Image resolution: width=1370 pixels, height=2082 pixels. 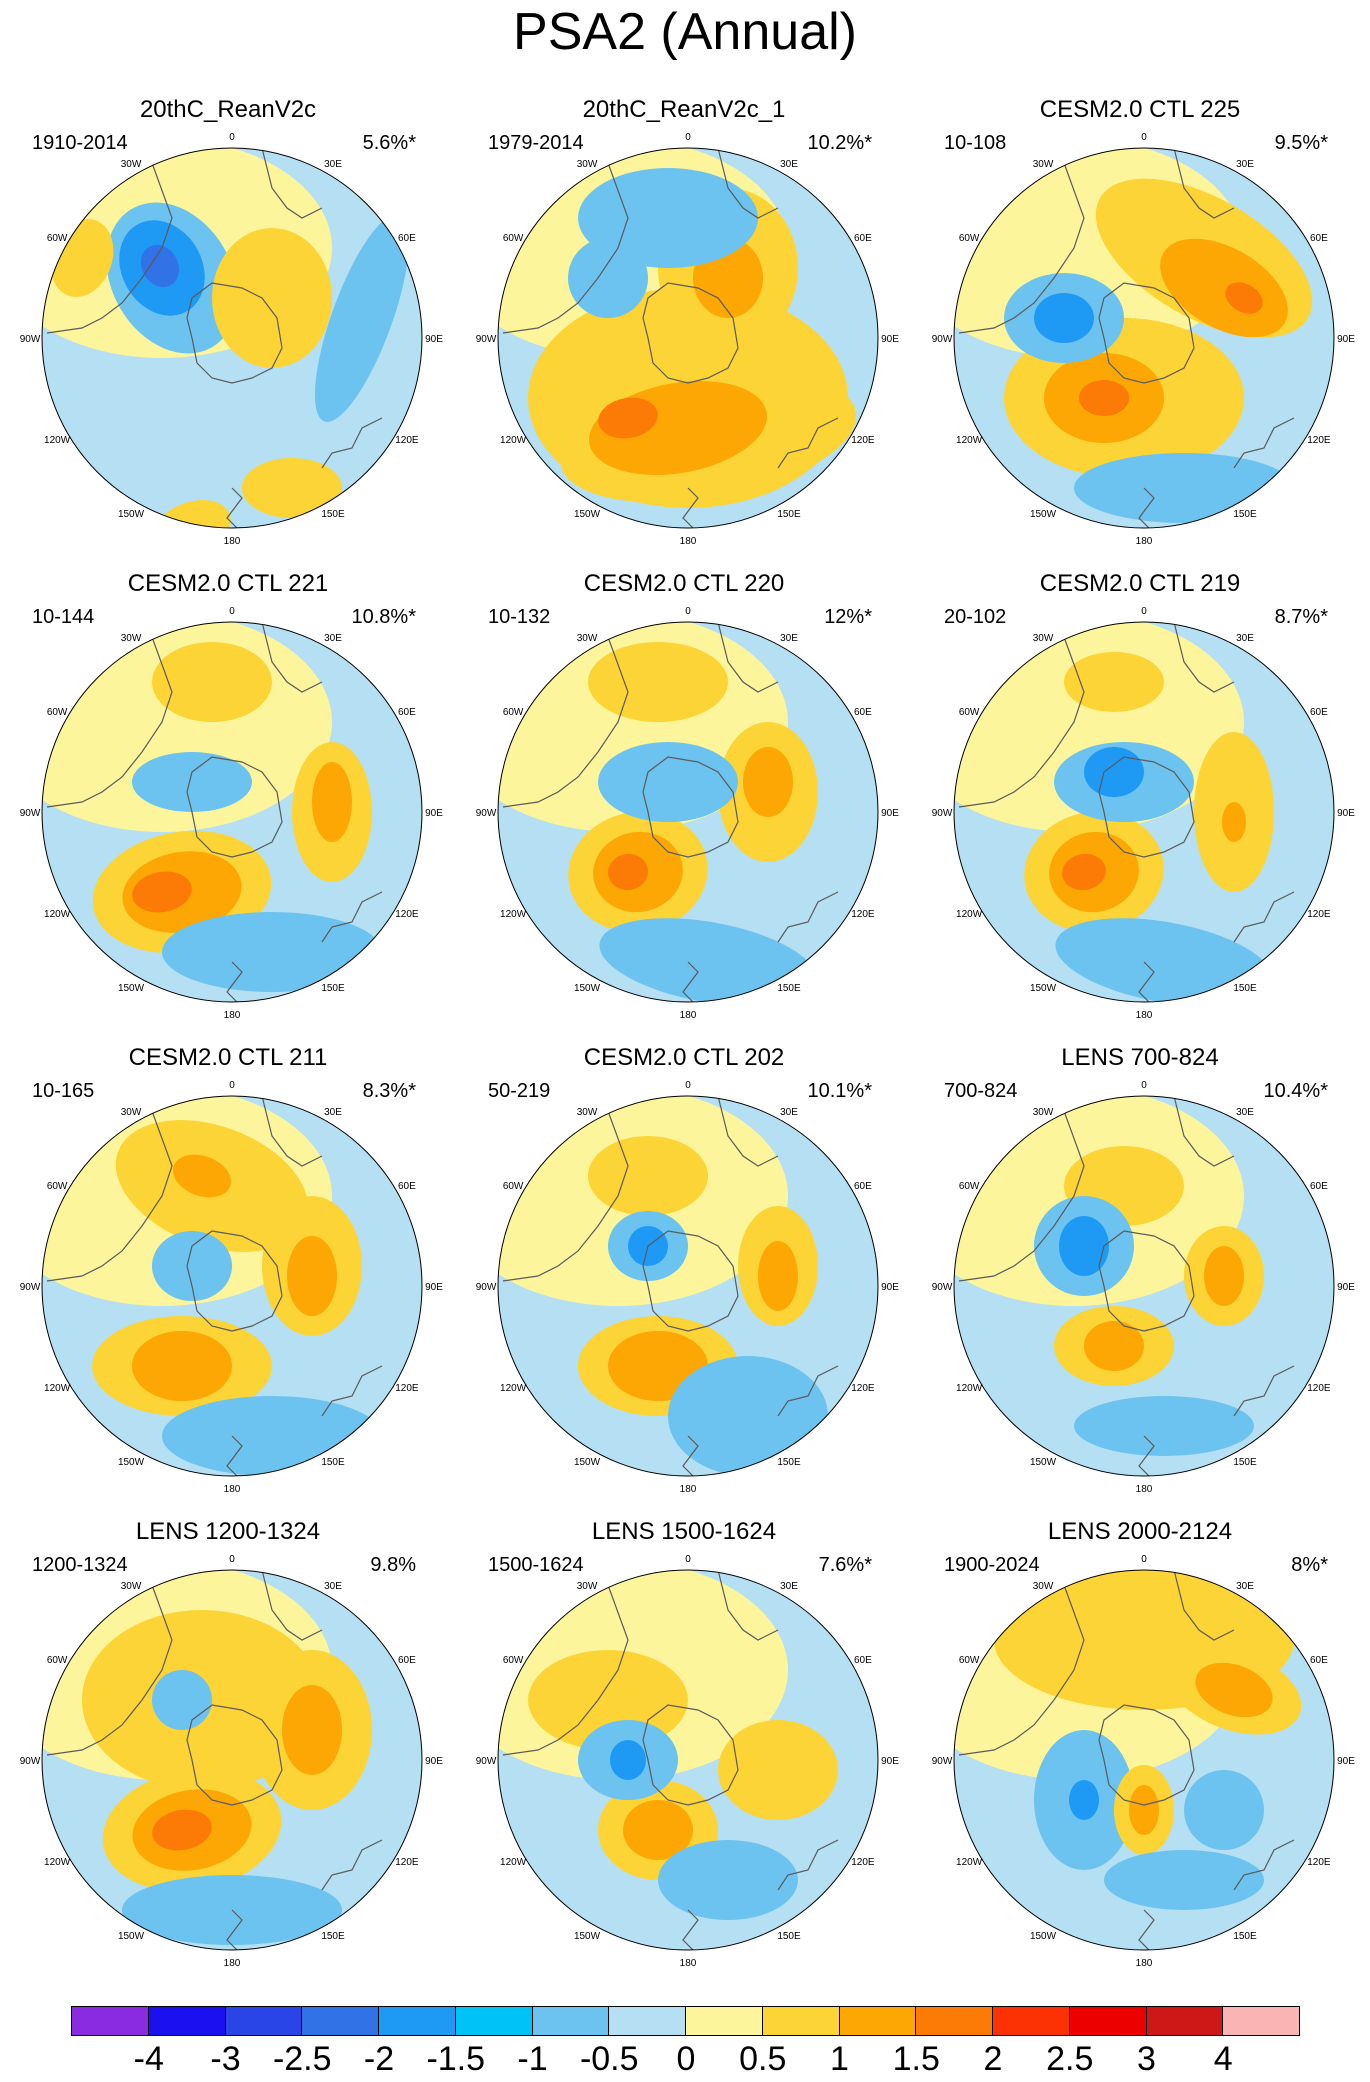 I want to click on panel-variance-percent: 9.5%*, so click(x=1301, y=143).